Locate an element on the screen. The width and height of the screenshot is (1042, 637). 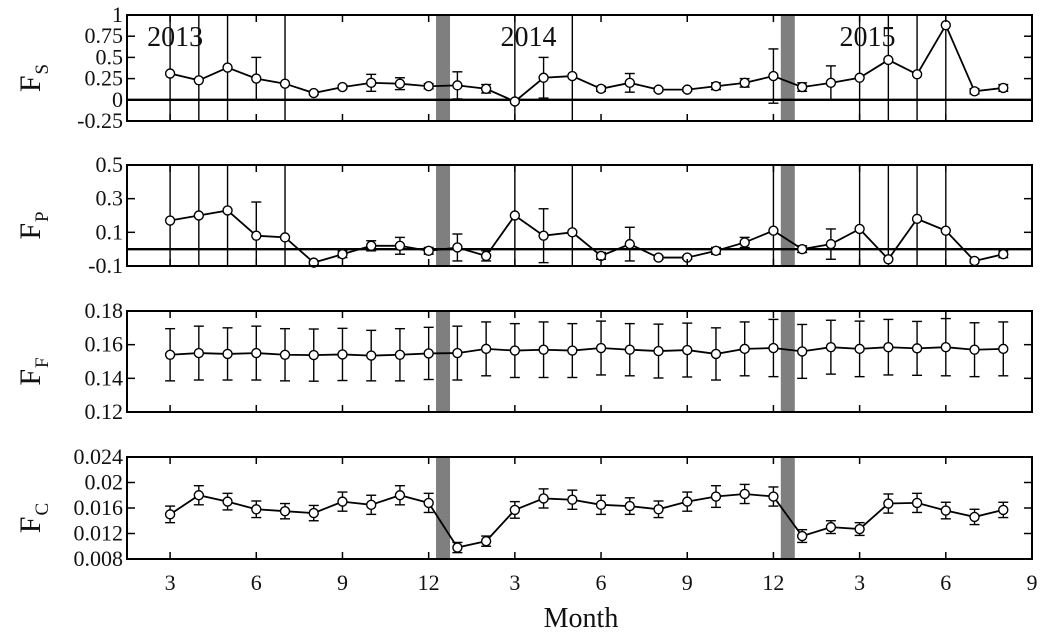
y-tick-label: 1 is located at coordinates (117, 14).